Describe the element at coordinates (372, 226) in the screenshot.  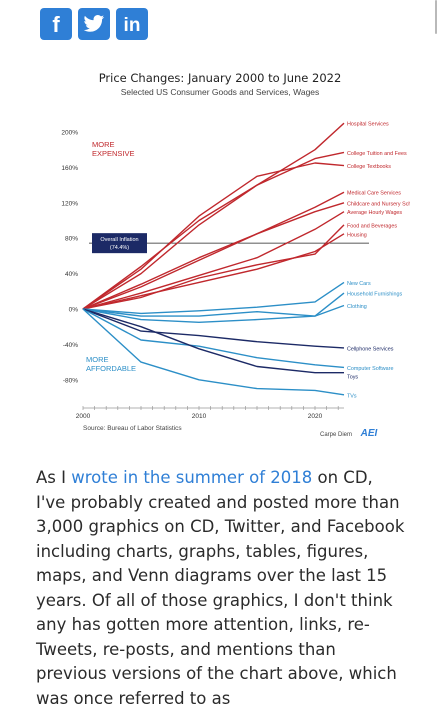
I see `series-end-label: Food and Beverages` at that location.